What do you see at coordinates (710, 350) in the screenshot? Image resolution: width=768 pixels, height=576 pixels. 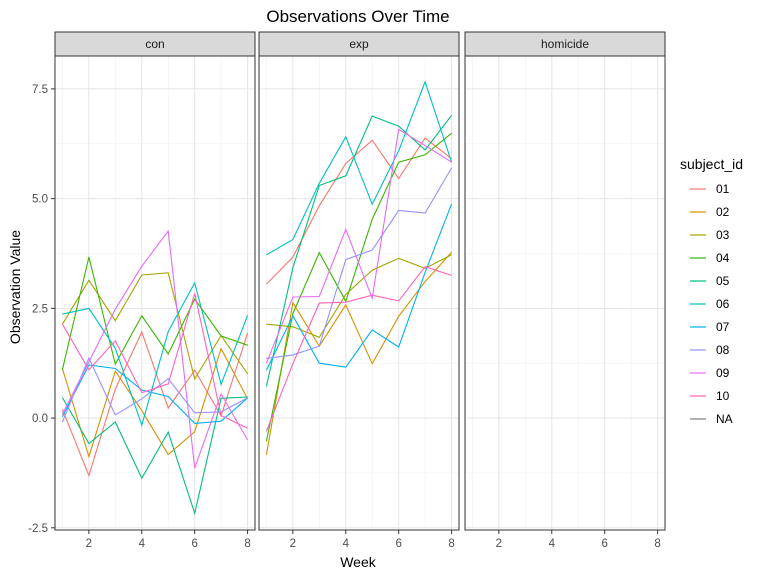 I see `legend-item-08: 08` at bounding box center [710, 350].